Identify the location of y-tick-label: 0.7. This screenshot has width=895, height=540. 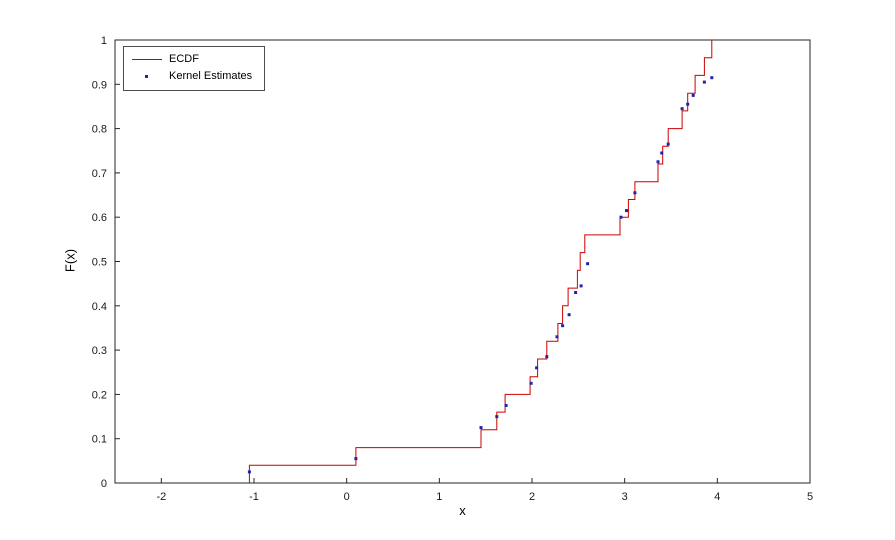
(99, 174).